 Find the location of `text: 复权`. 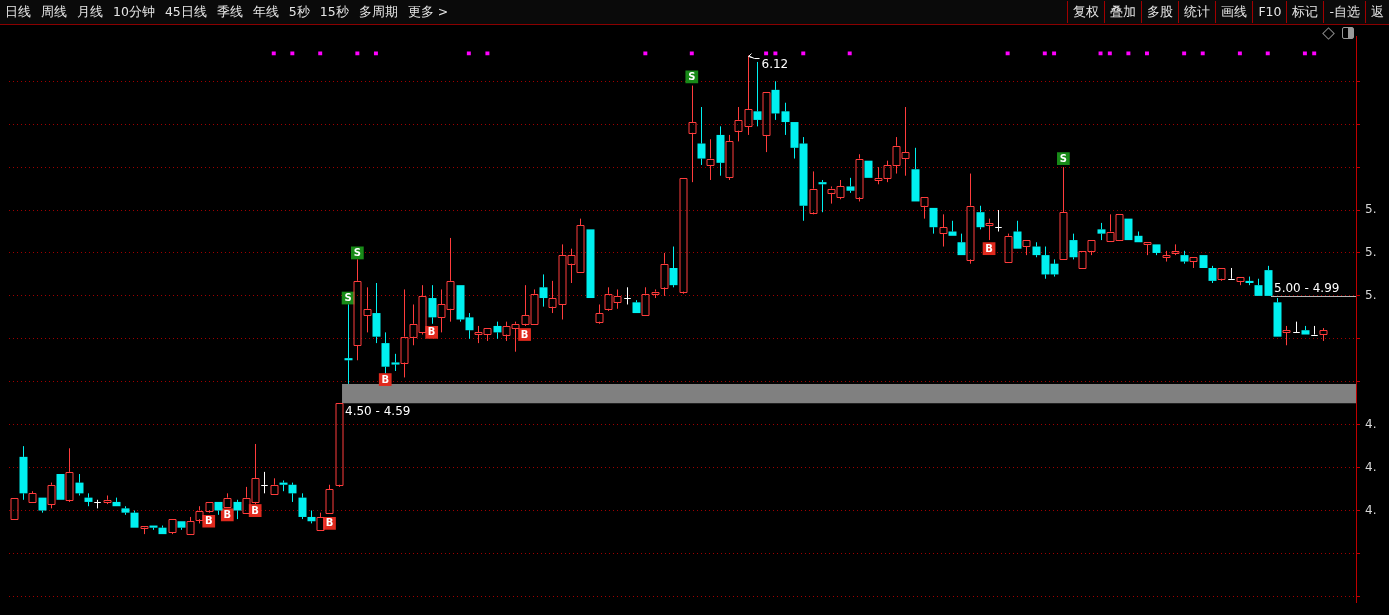

text: 复权 is located at coordinates (1086, 12).